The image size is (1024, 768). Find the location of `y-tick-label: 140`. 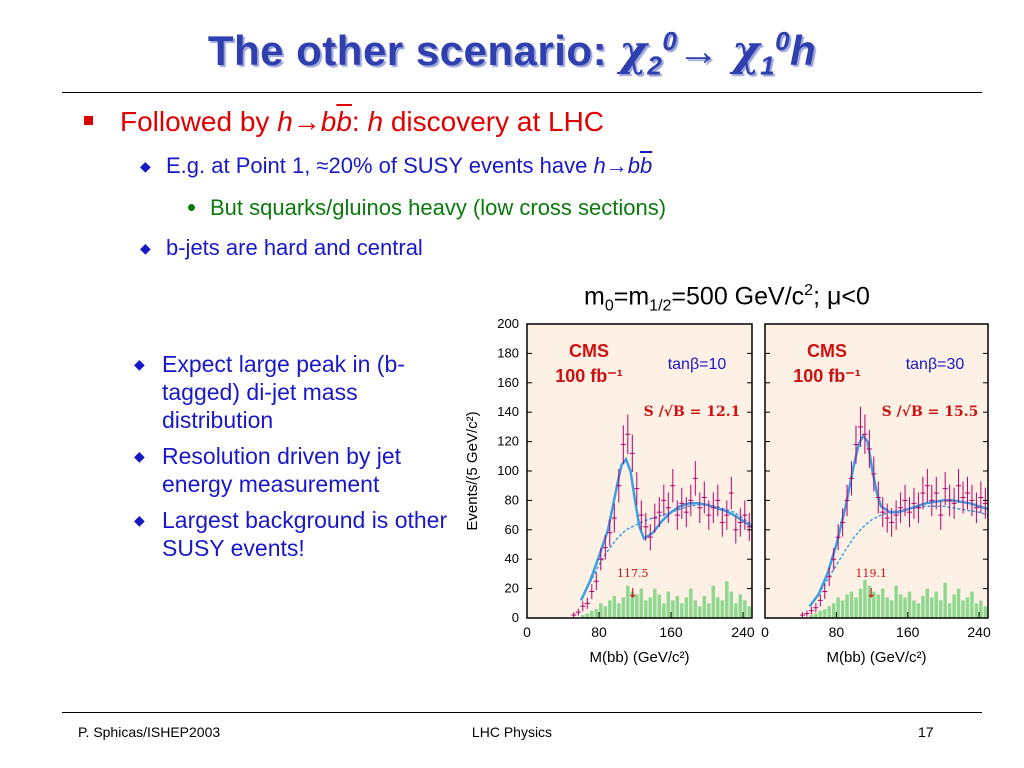

y-tick-label: 140 is located at coordinates (508, 411).